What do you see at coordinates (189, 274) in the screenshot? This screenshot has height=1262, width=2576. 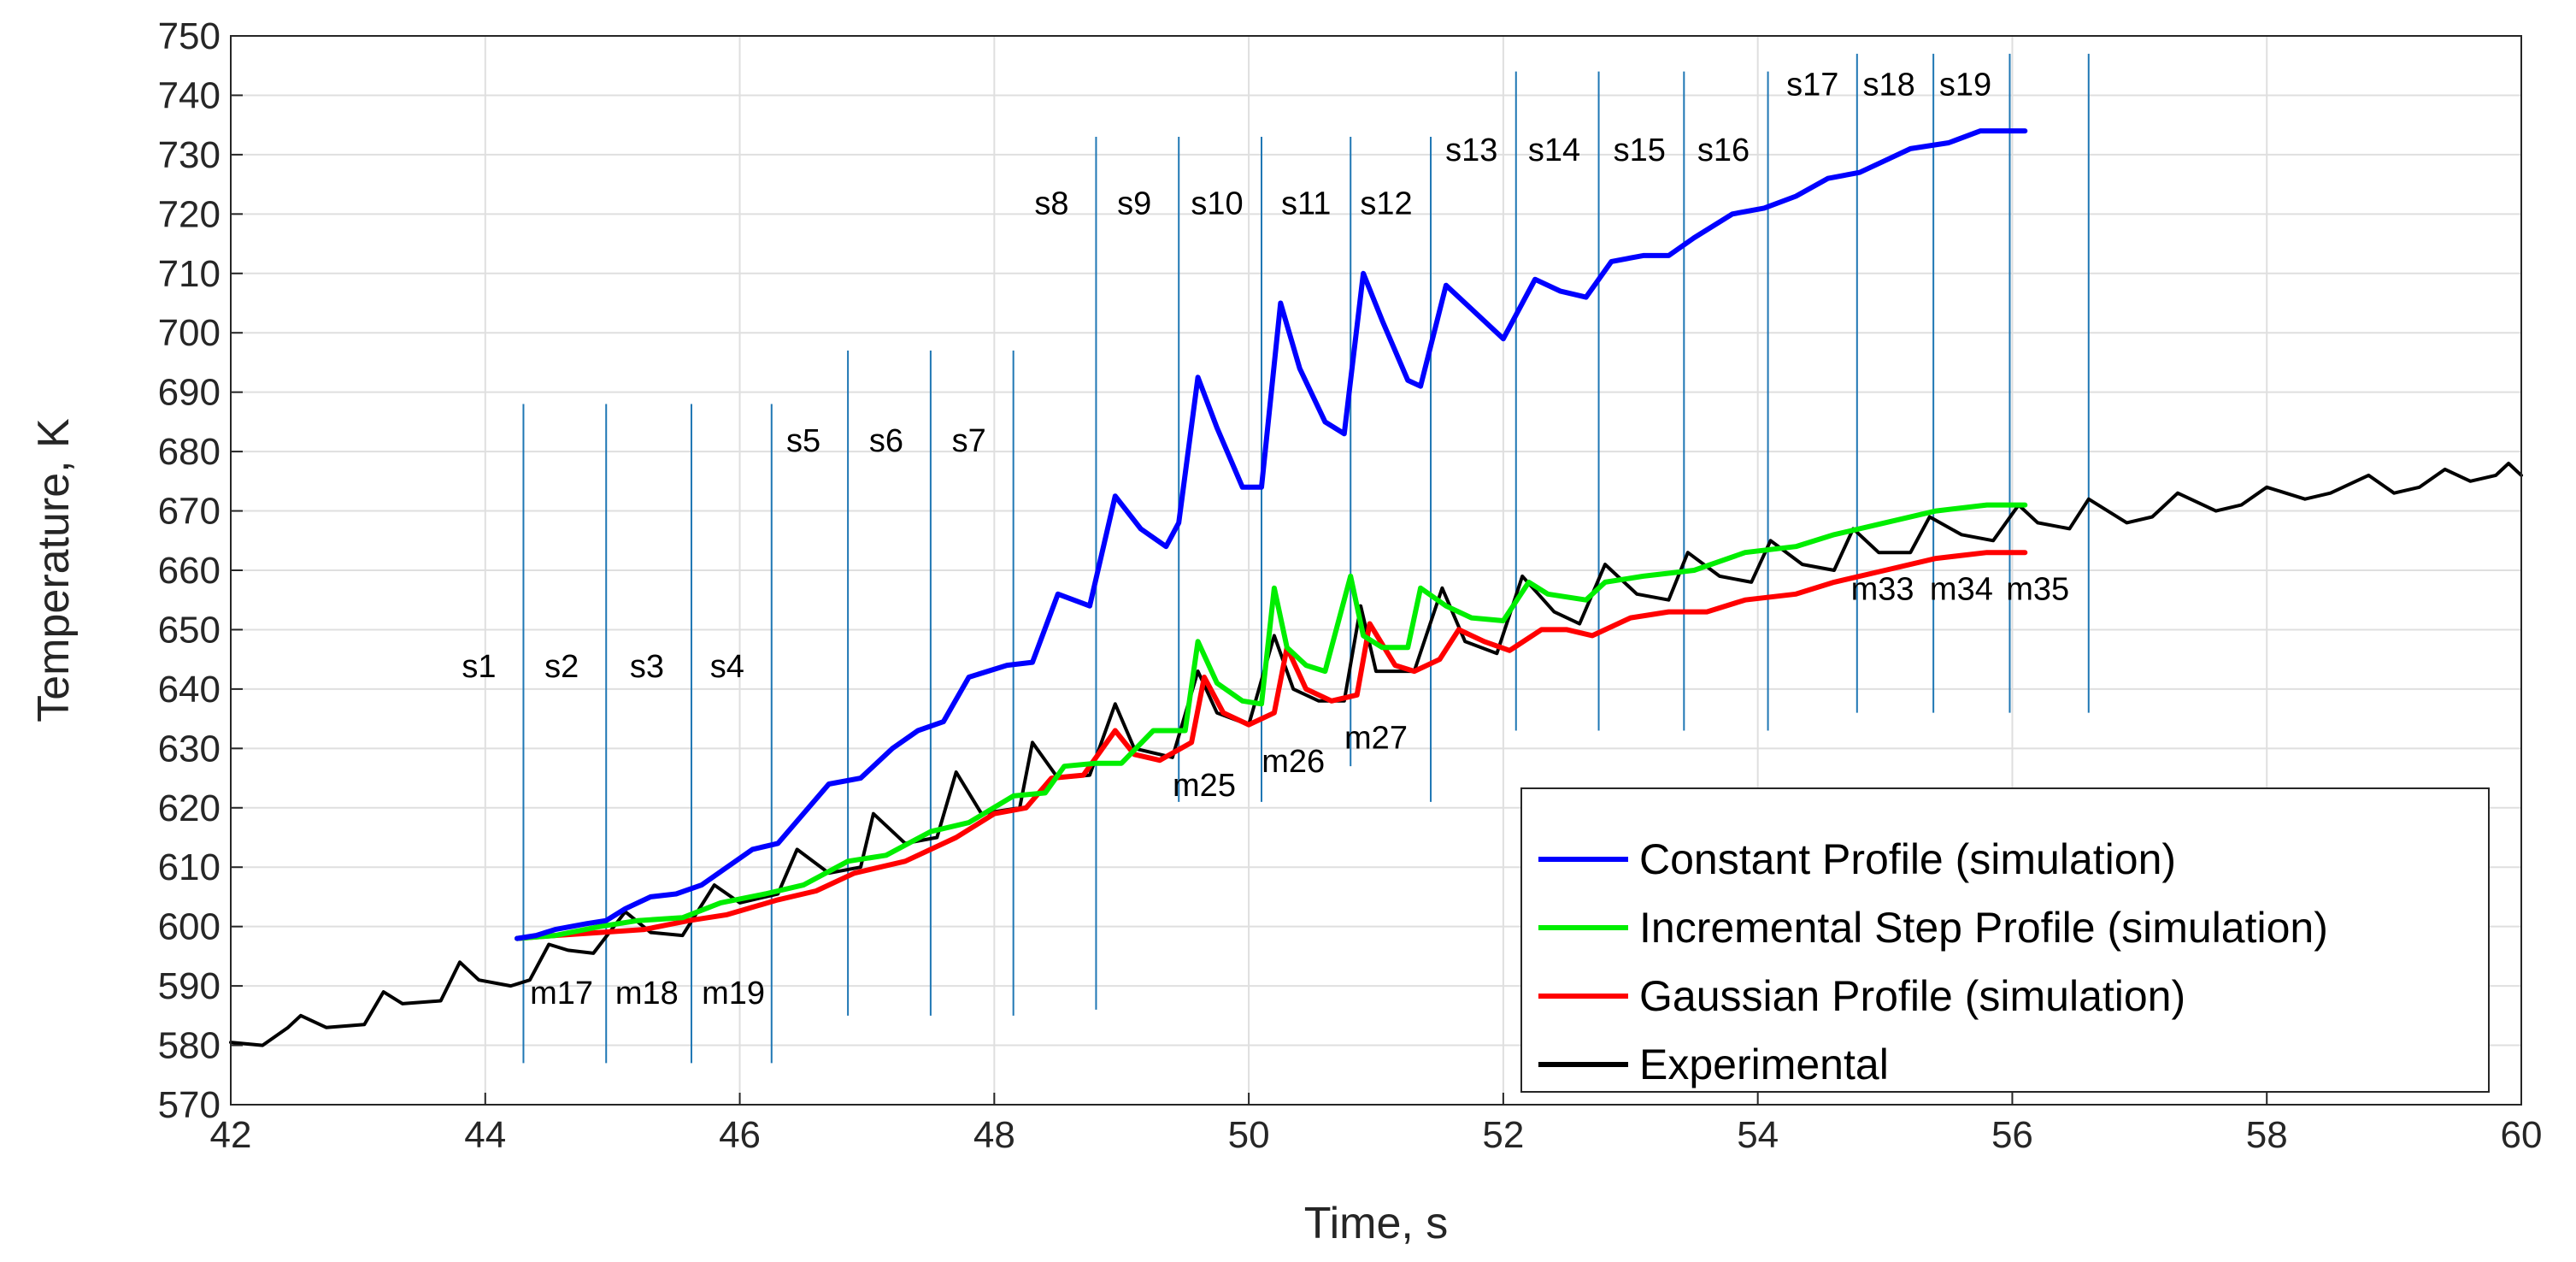 I see `y-tick-label: 710` at bounding box center [189, 274].